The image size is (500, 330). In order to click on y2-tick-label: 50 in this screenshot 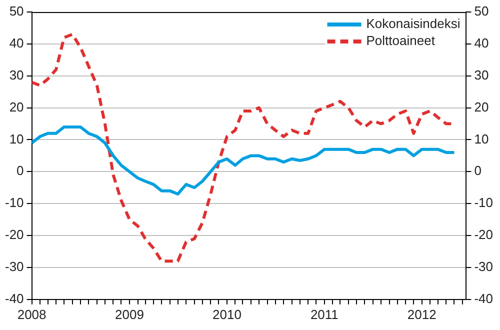, I will do `click(481, 11)`.